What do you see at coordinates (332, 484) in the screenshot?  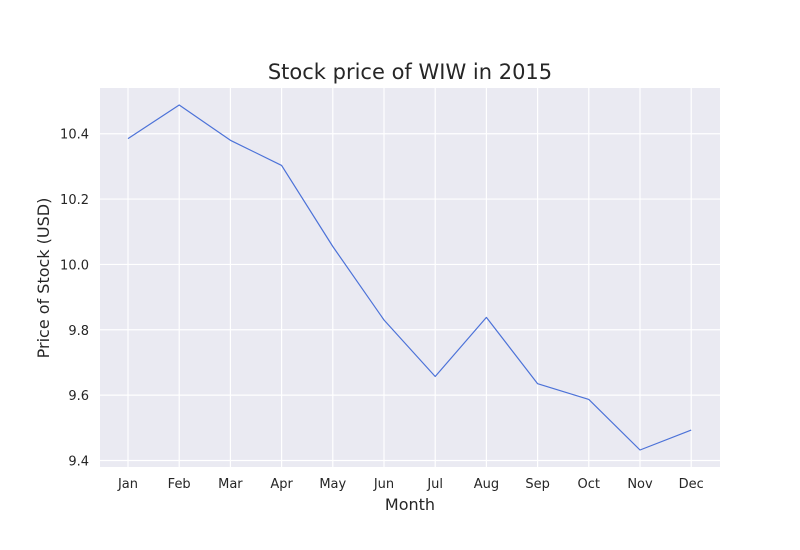 I see `x-tick-label: May` at bounding box center [332, 484].